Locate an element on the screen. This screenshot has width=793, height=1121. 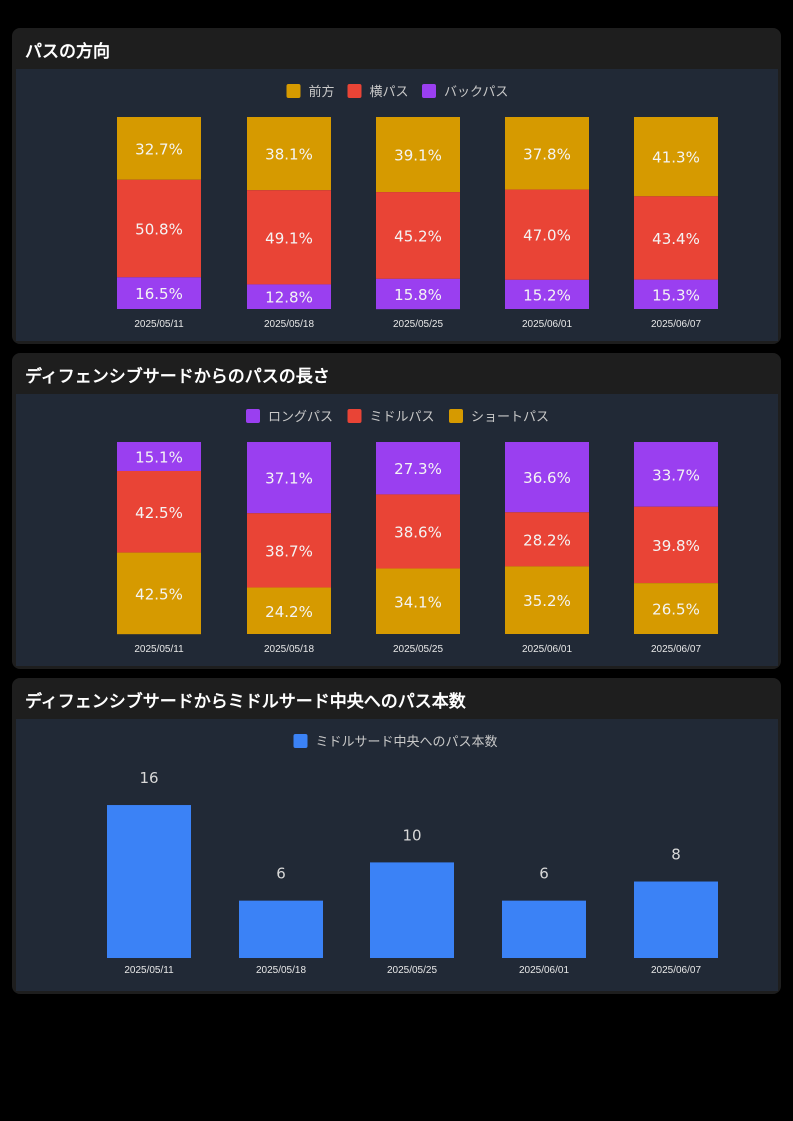
data-label: 38.6% is located at coordinates (418, 532).